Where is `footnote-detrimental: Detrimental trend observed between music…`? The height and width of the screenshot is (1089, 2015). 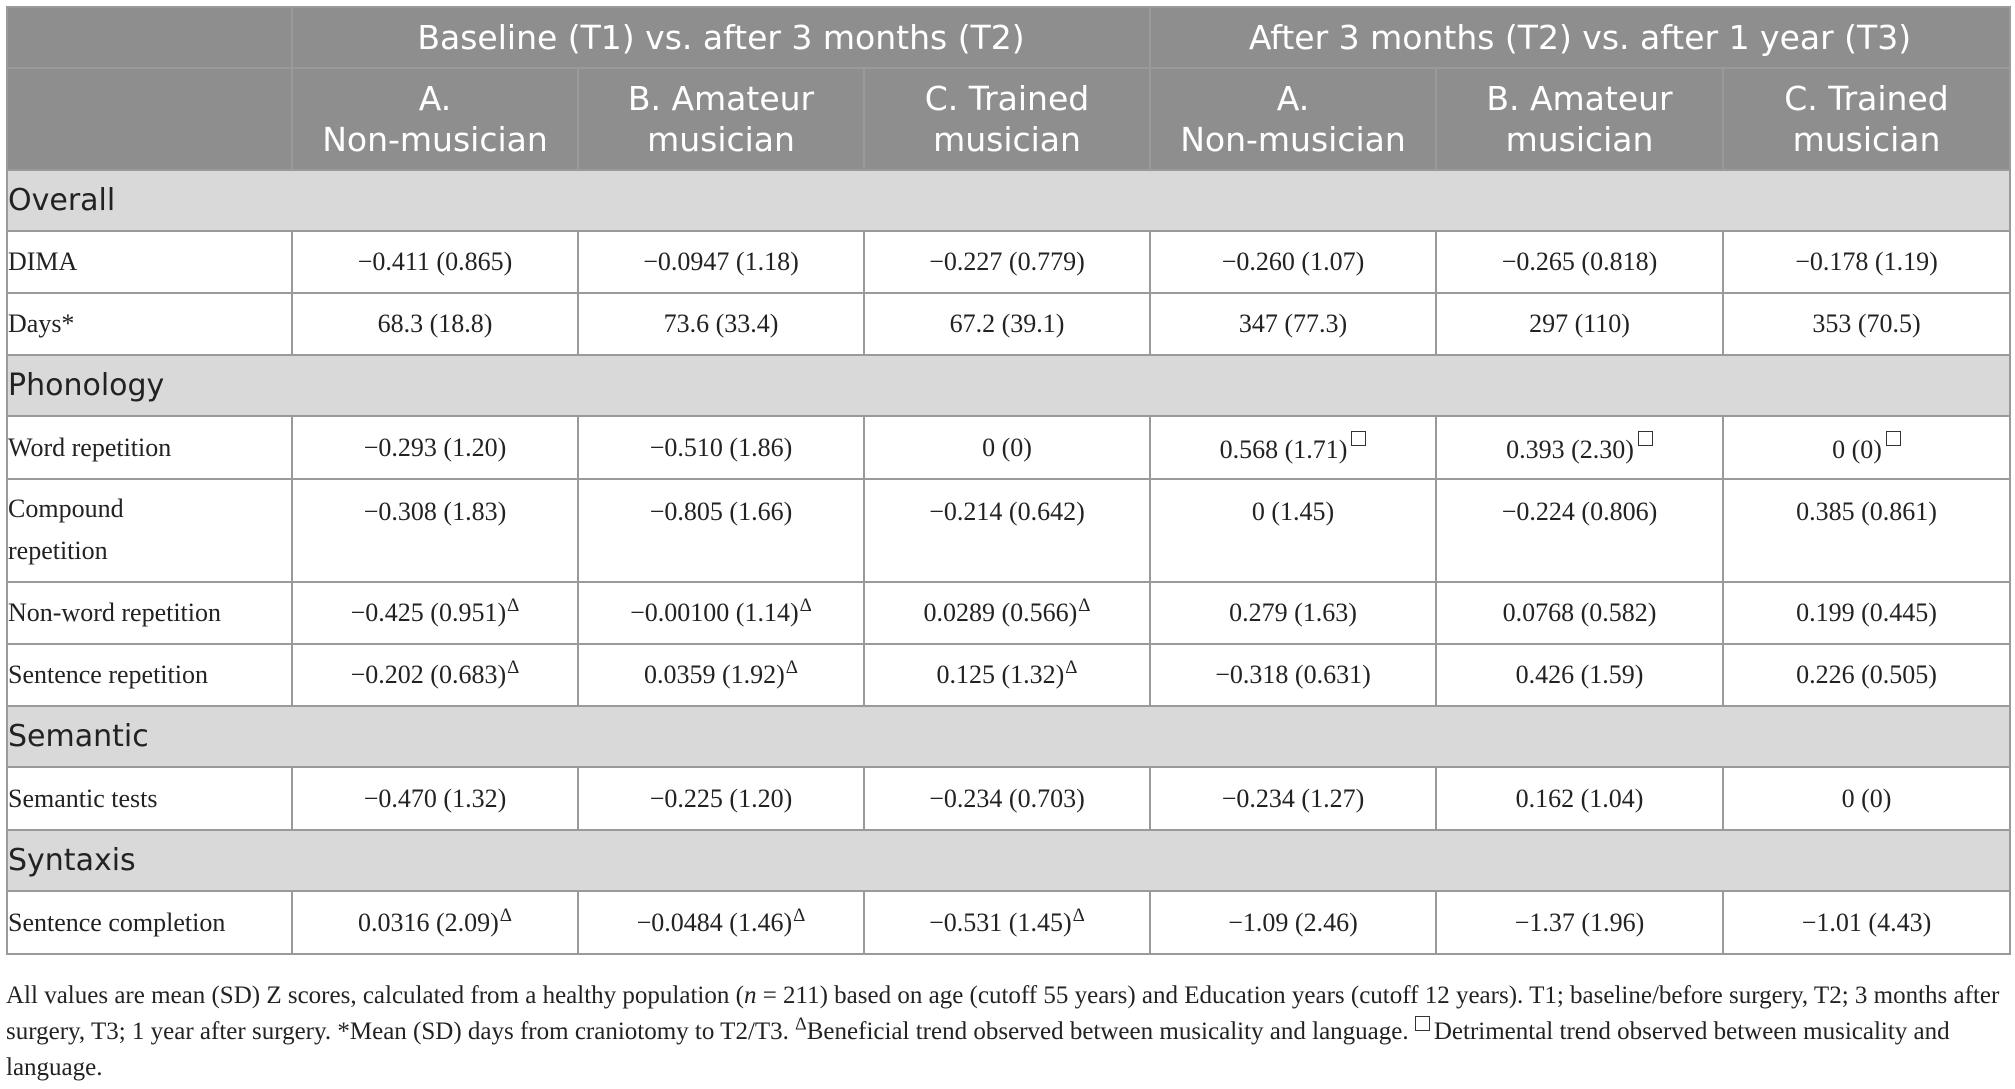 footnote-detrimental: Detrimental trend observed between music… is located at coordinates (978, 1049).